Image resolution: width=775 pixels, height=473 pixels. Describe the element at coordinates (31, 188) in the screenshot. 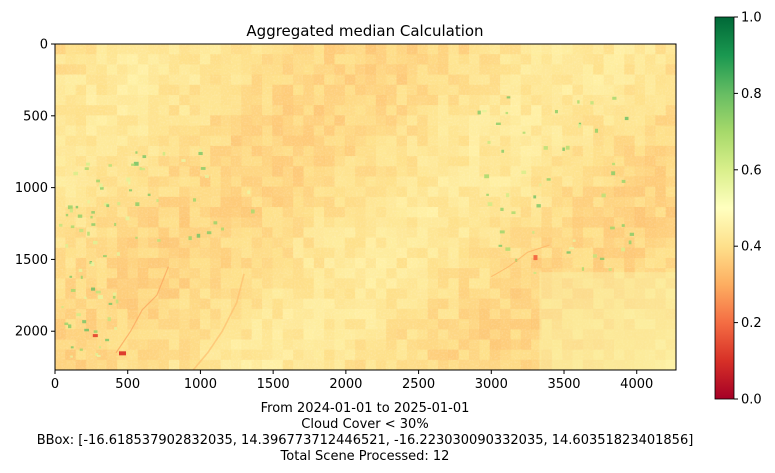

I see `y-tick-label: 1000` at that location.